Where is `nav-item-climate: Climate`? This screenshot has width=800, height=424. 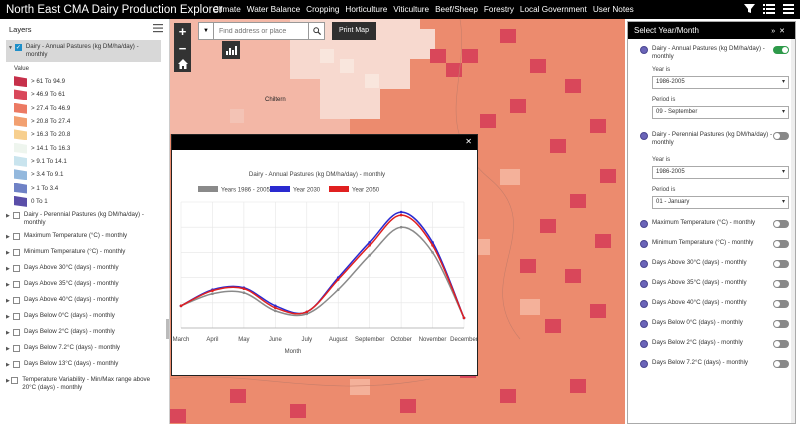 nav-item-climate: Climate is located at coordinates (227, 9).